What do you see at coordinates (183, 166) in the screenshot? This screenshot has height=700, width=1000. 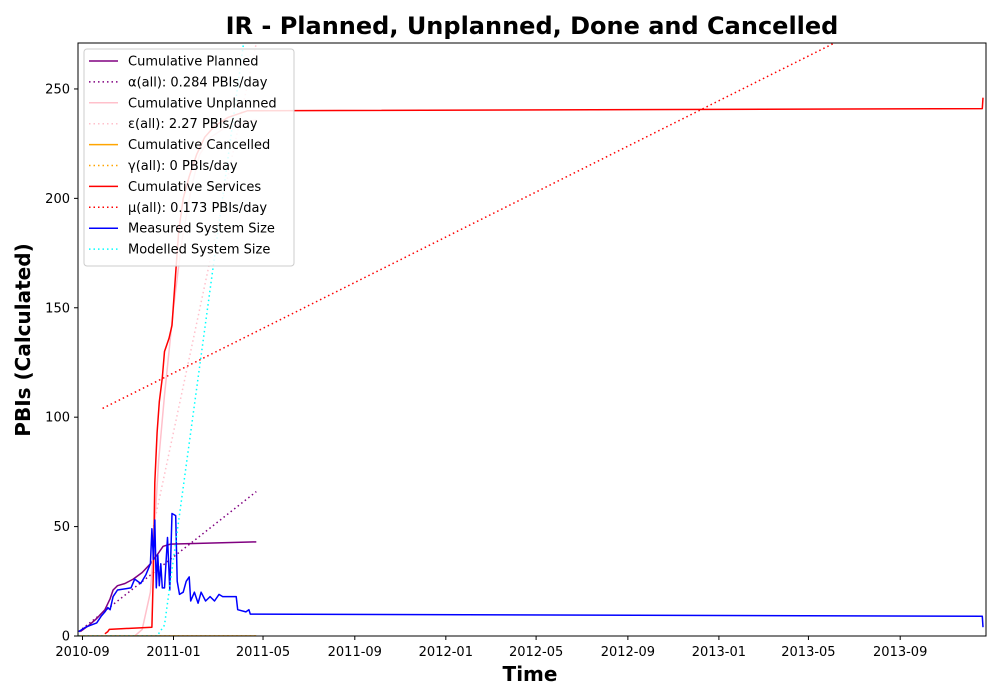 I see `legend-entry: γ(all): 0 PBIs/day` at bounding box center [183, 166].